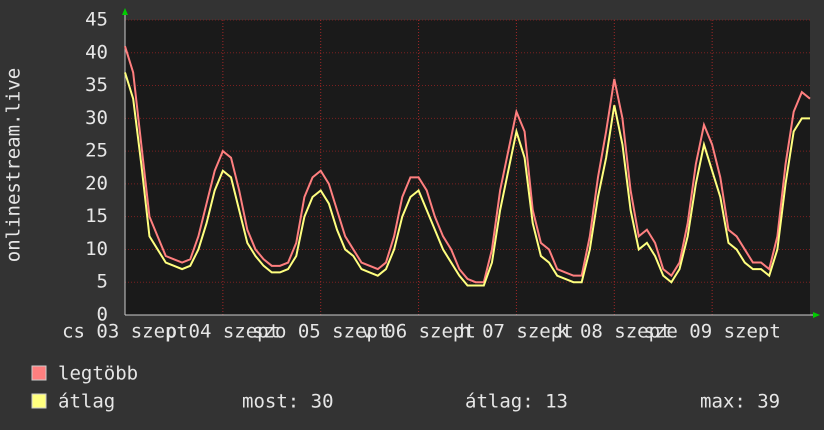 Image resolution: width=824 pixels, height=430 pixels. What do you see at coordinates (125, 11) in the screenshot?
I see `y-axis-arrow` at bounding box center [125, 11].